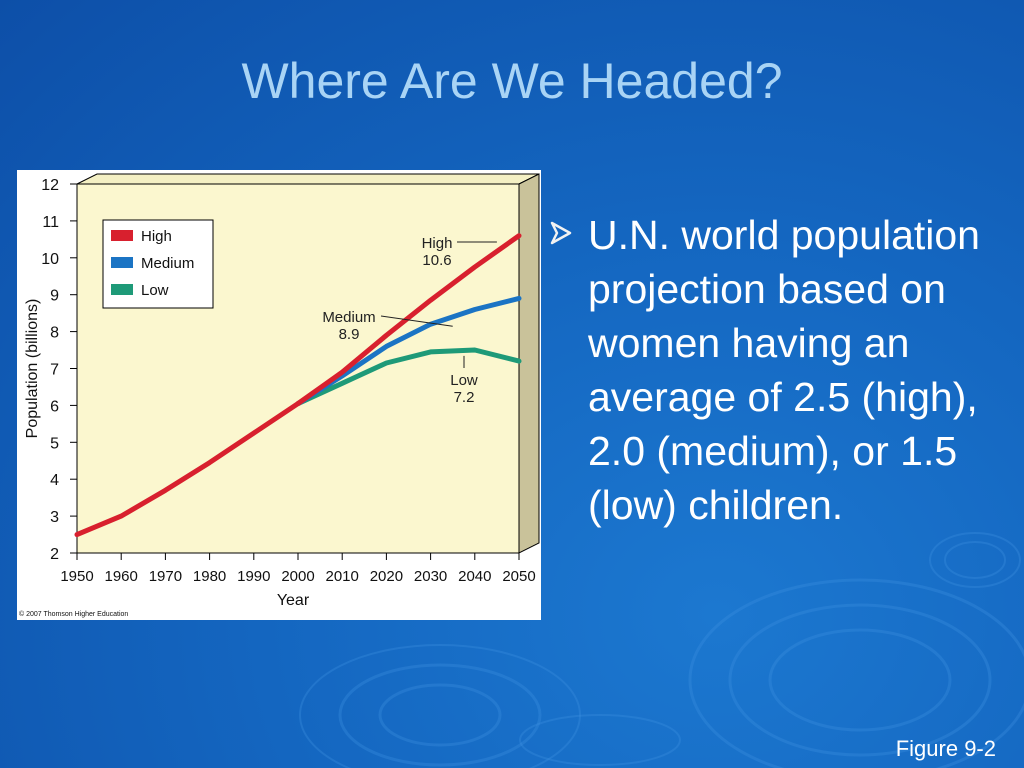  I want to click on series-line-medium, so click(408, 351).